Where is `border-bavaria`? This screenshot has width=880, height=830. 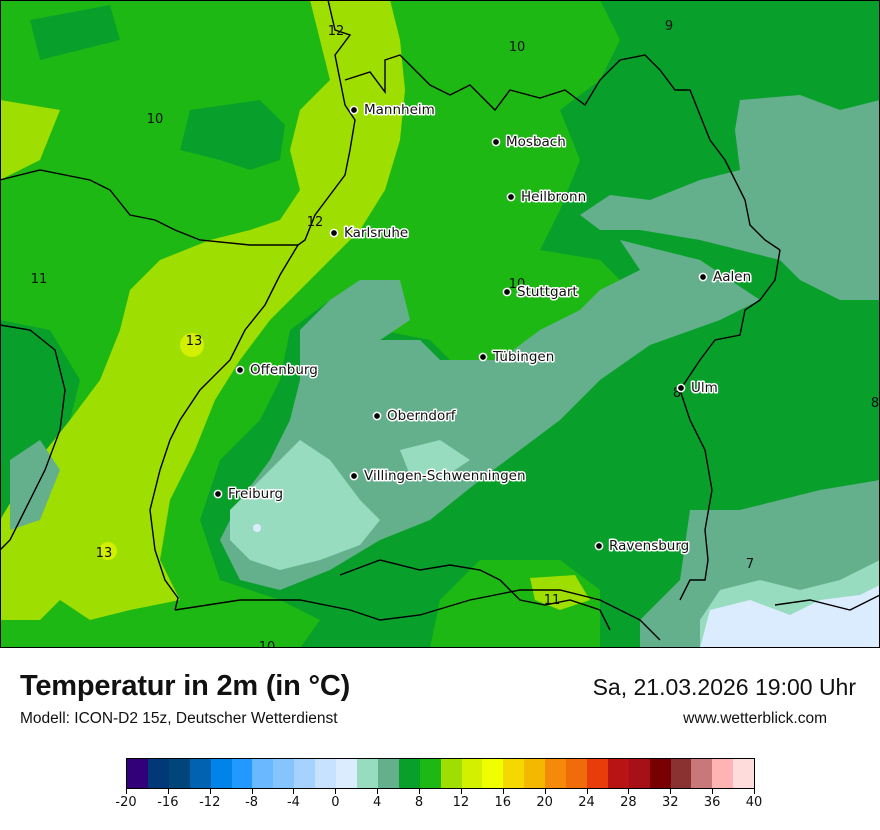 border-bavaria is located at coordinates (730, 425).